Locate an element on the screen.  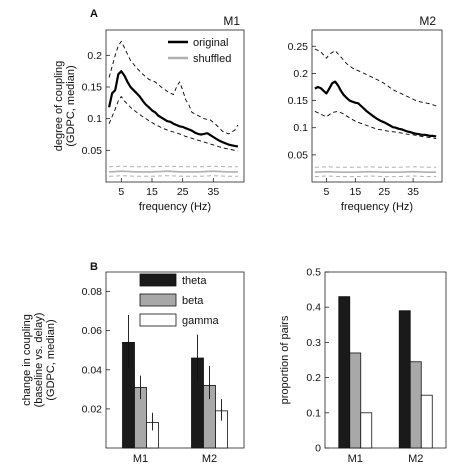
panel-label-b: B is located at coordinates (94, 267).